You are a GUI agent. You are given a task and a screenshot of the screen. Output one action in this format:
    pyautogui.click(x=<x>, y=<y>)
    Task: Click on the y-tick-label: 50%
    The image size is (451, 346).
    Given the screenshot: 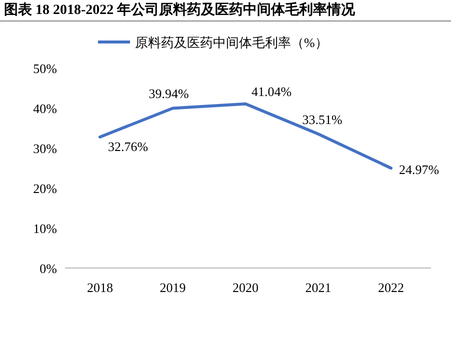 What is the action you would take?
    pyautogui.click(x=45, y=68)
    